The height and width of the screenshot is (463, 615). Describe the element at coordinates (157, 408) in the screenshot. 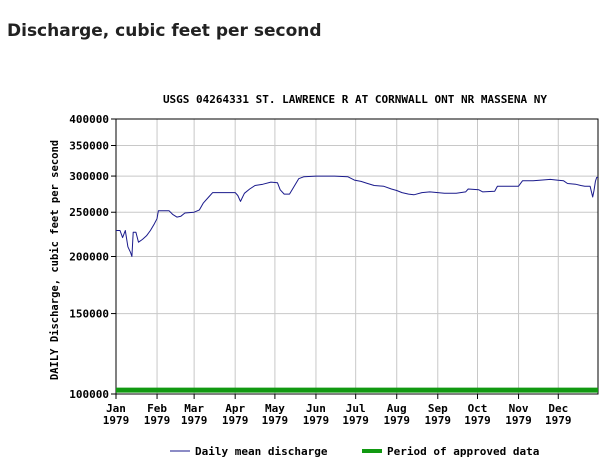

I see `x-tick-label-month: Feb` at that location.